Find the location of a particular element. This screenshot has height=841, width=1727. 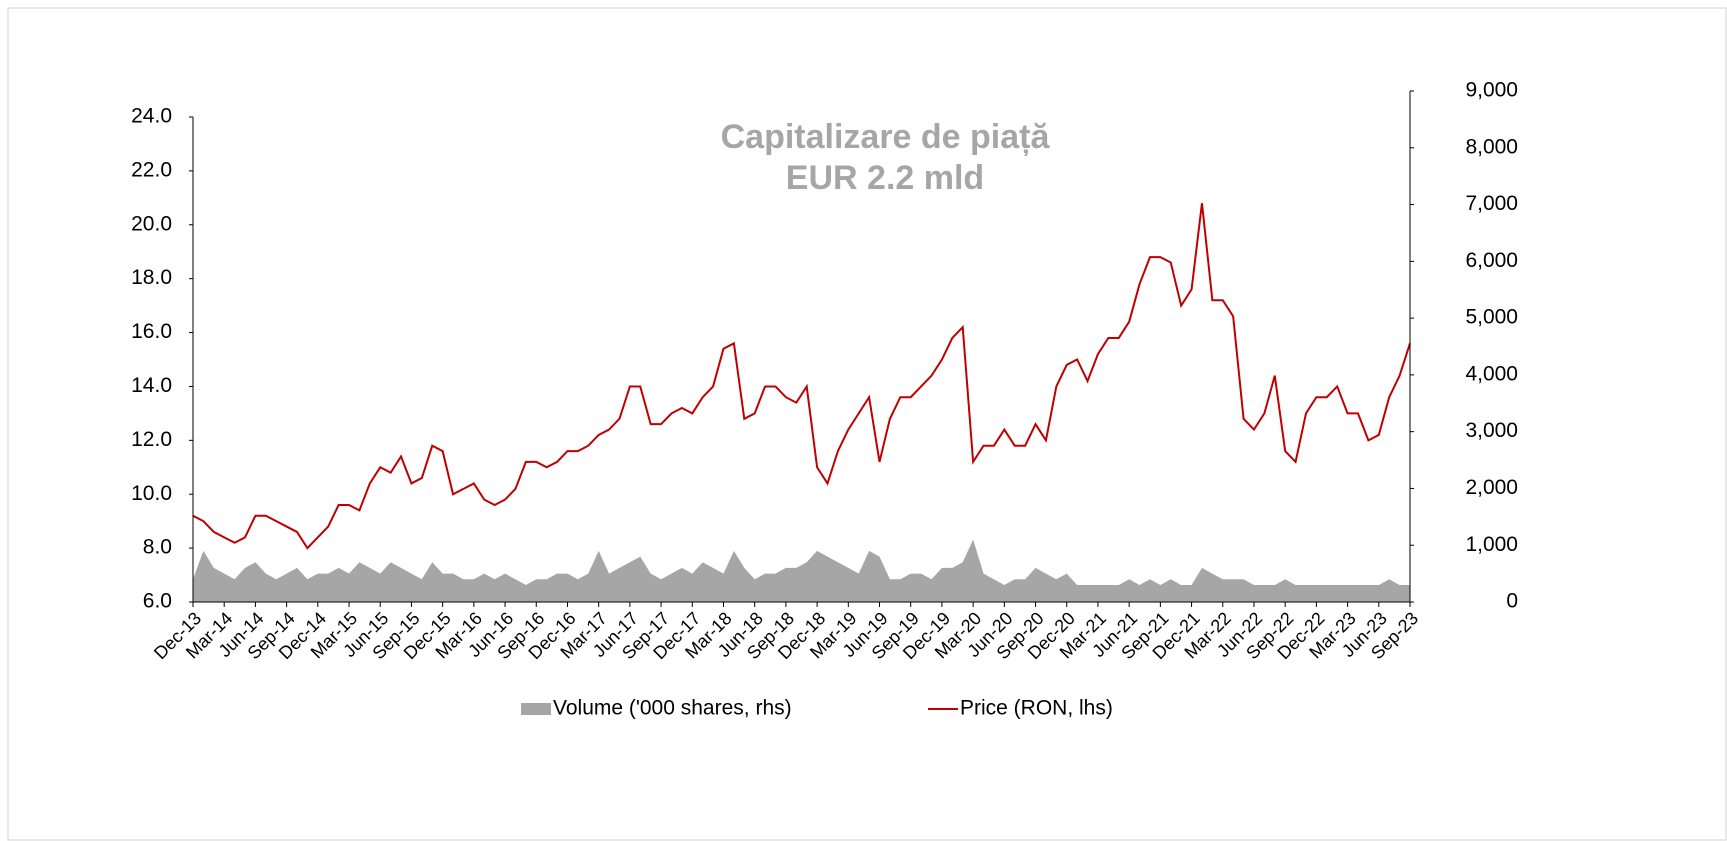

y-tick-label: 12.0 is located at coordinates (151, 439).